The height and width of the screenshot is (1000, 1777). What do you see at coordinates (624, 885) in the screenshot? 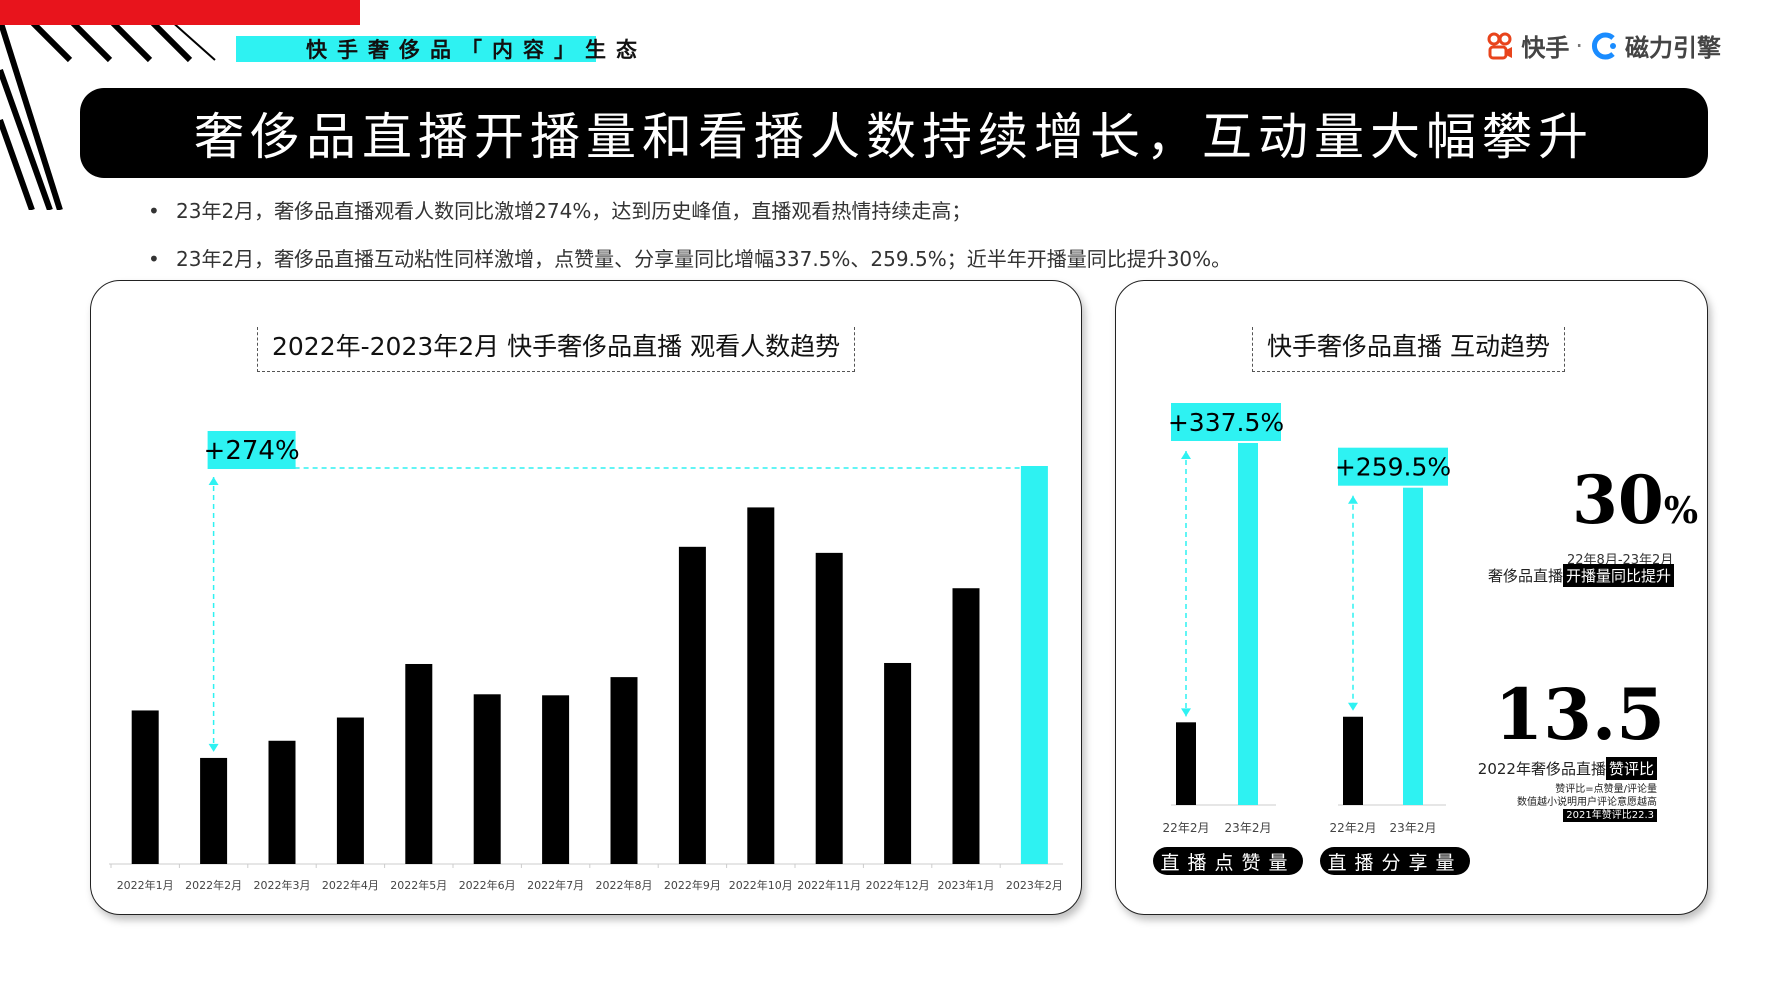
I see `x-tick-label: 2022年8月` at bounding box center [624, 885].